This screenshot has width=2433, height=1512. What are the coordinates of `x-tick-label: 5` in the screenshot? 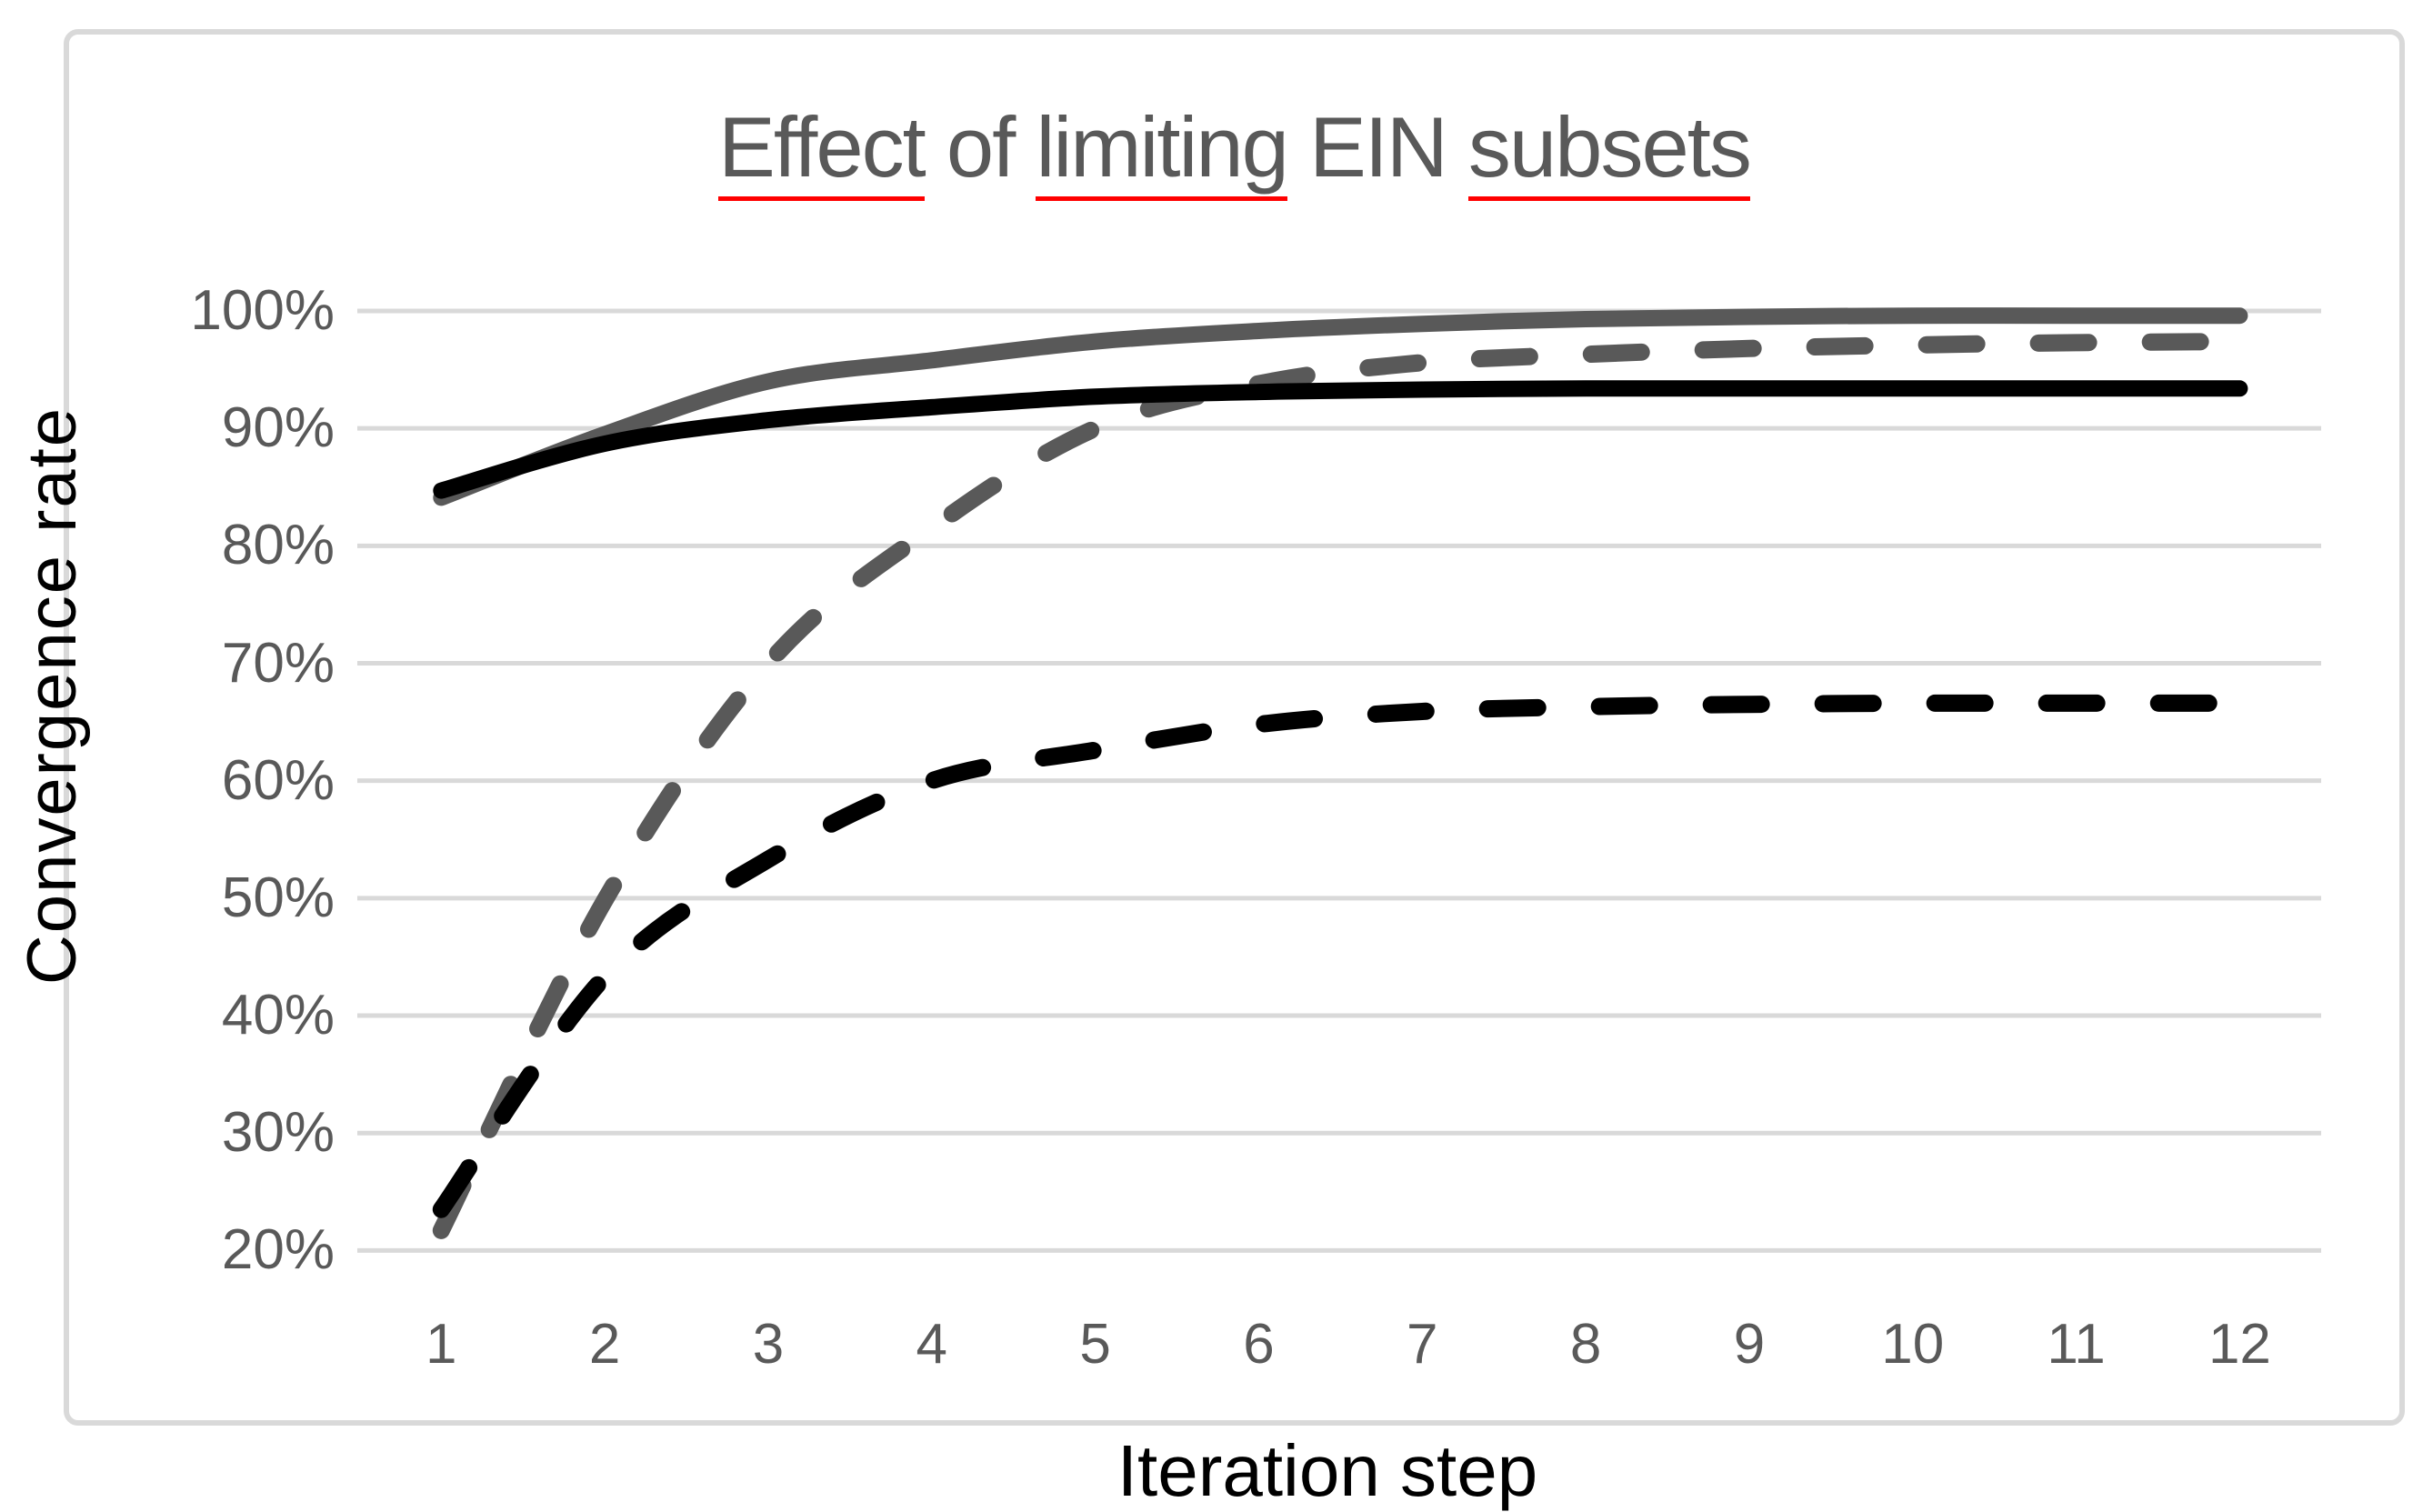 It's located at (1095, 1344).